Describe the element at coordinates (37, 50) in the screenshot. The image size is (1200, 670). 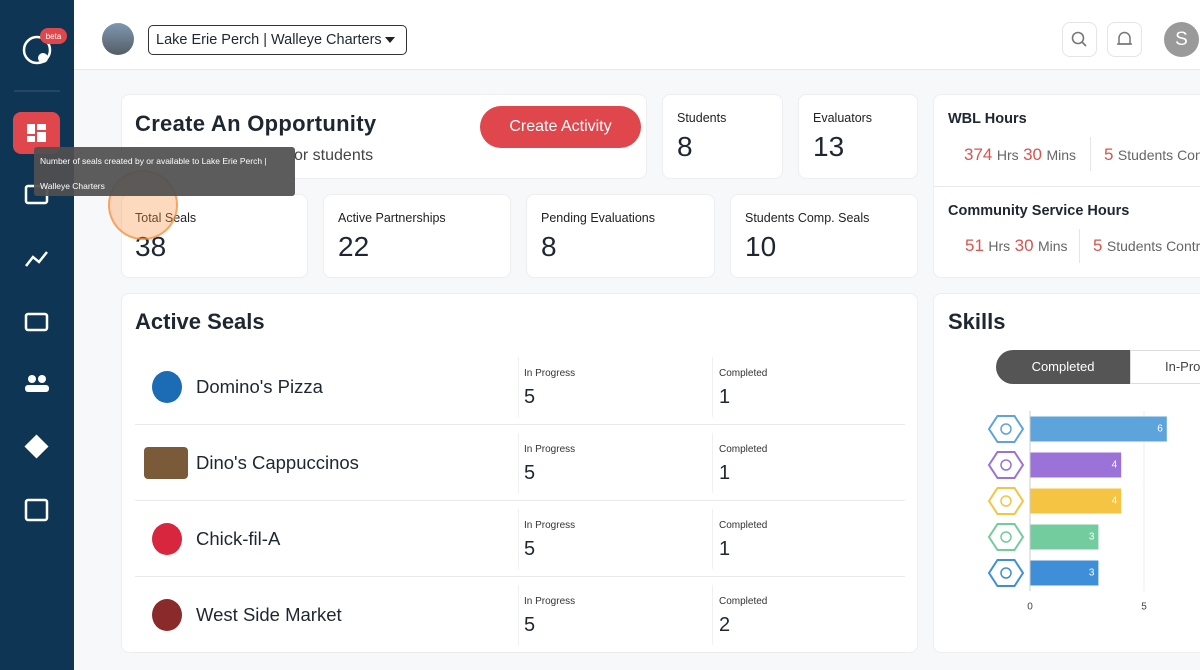
I see `logo` at that location.